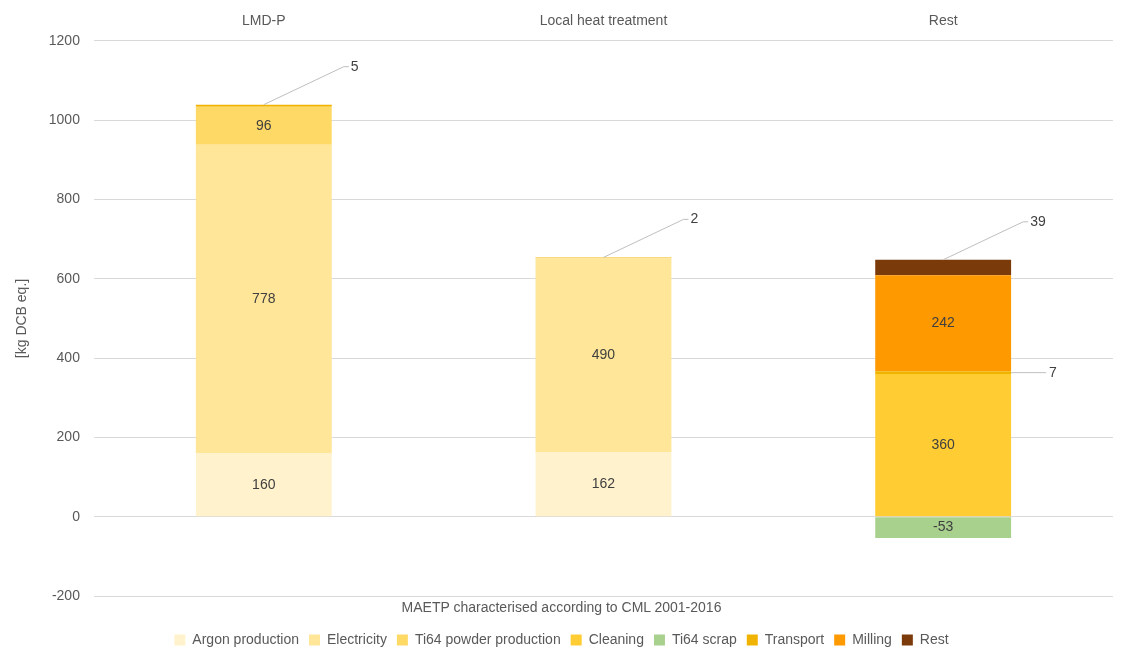 The height and width of the screenshot is (662, 1133). I want to click on y-tick-label: 400, so click(68, 357).